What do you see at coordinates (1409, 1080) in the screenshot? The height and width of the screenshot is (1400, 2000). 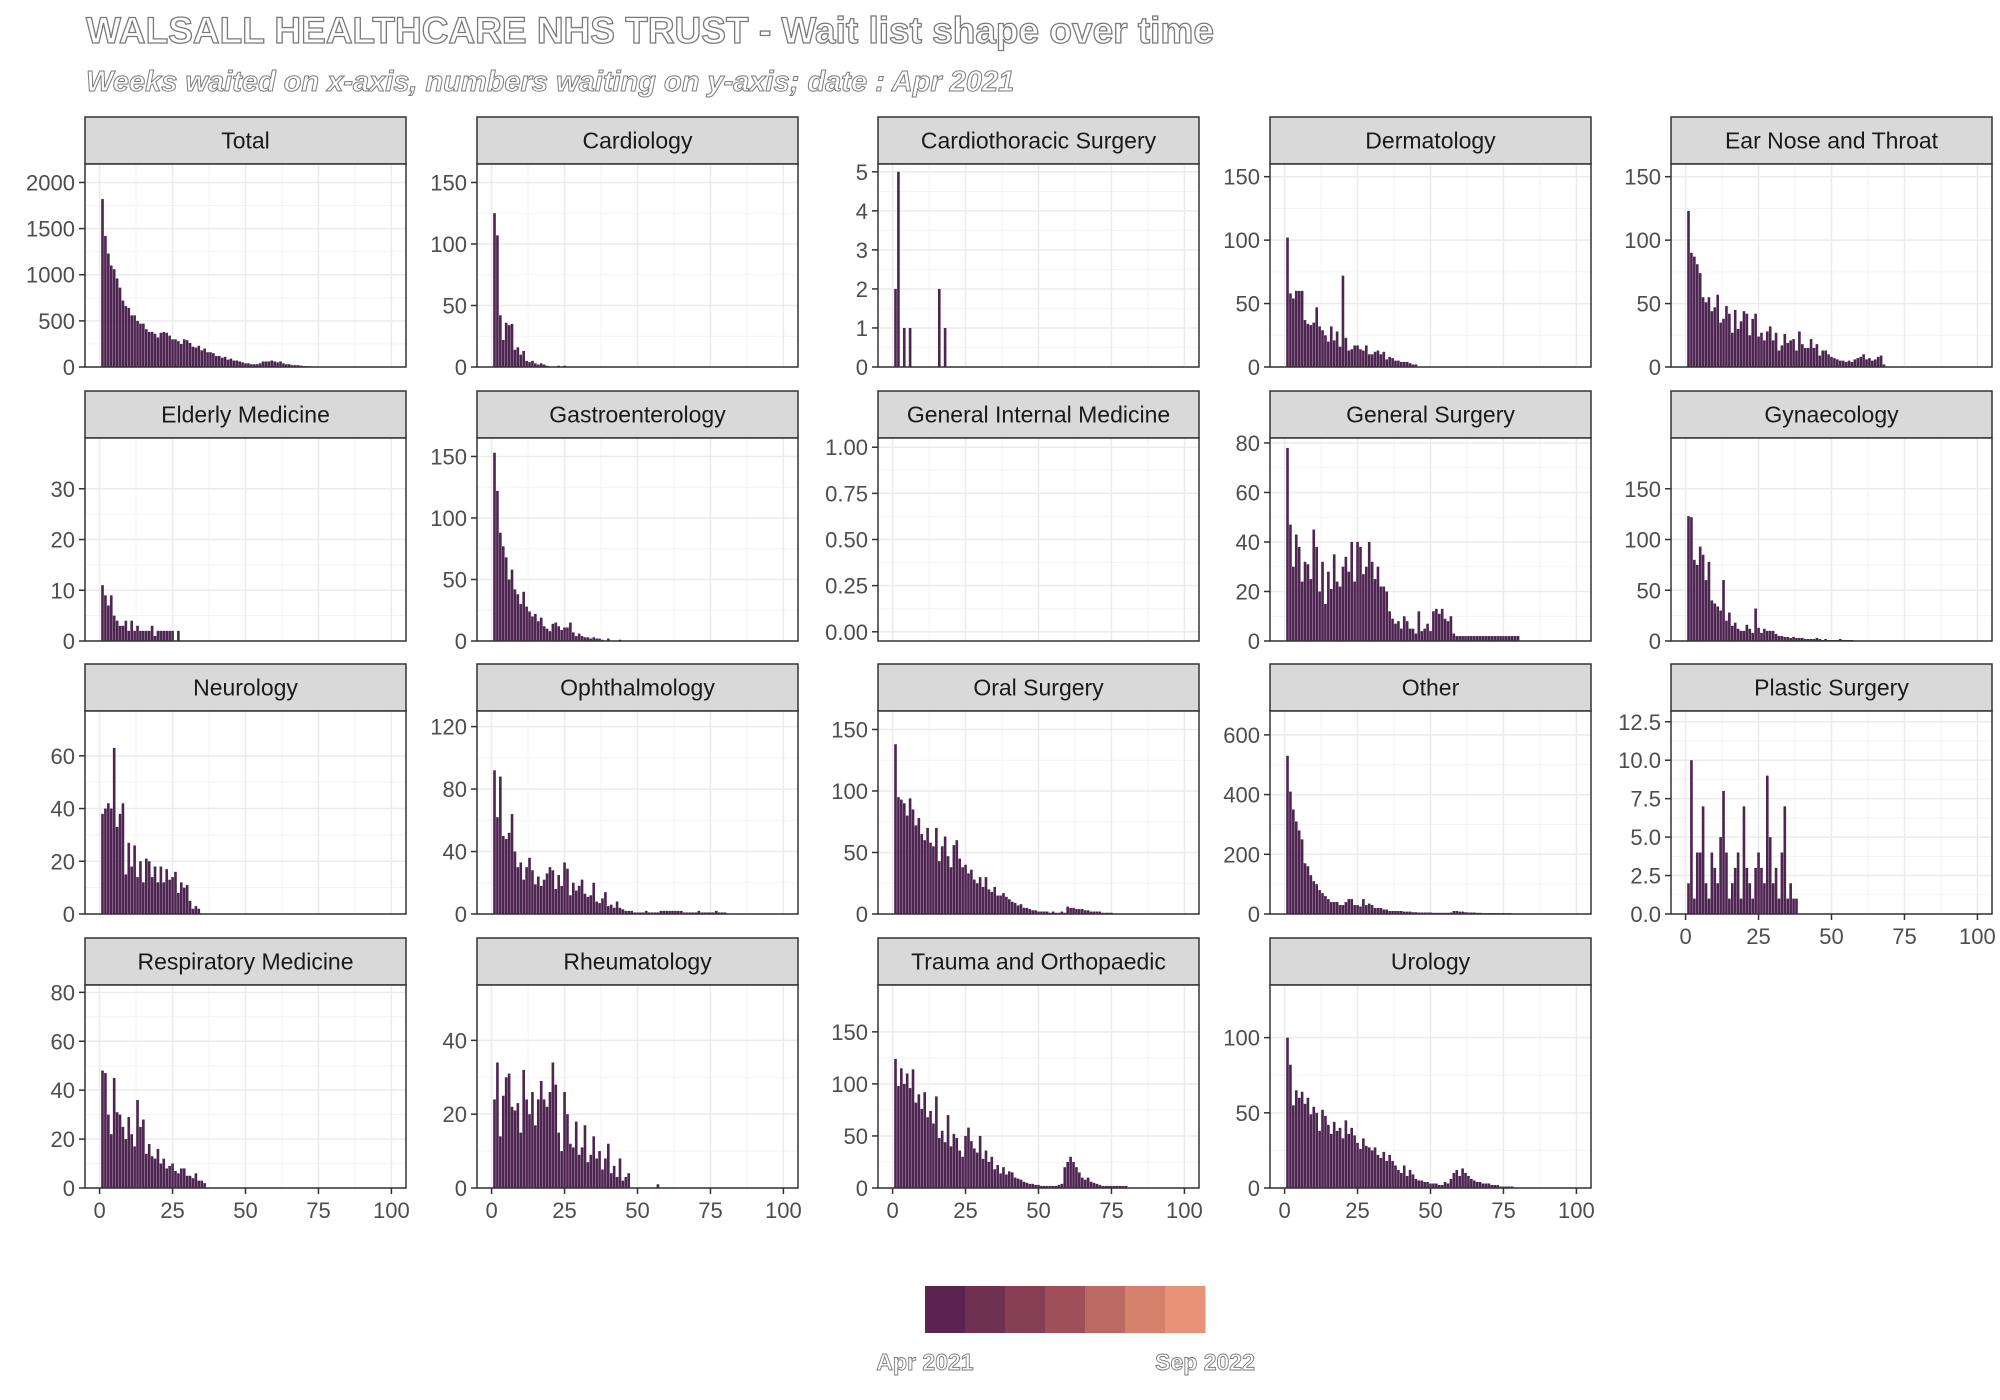 I see `facet-urology: Urology 0 50 100 0 25 50 75 100` at bounding box center [1409, 1080].